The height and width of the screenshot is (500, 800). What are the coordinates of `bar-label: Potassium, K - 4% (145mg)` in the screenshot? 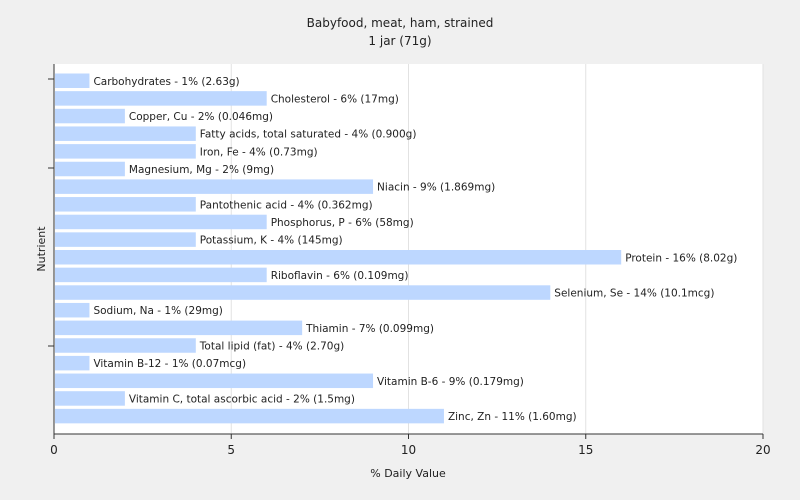 It's located at (271, 241).